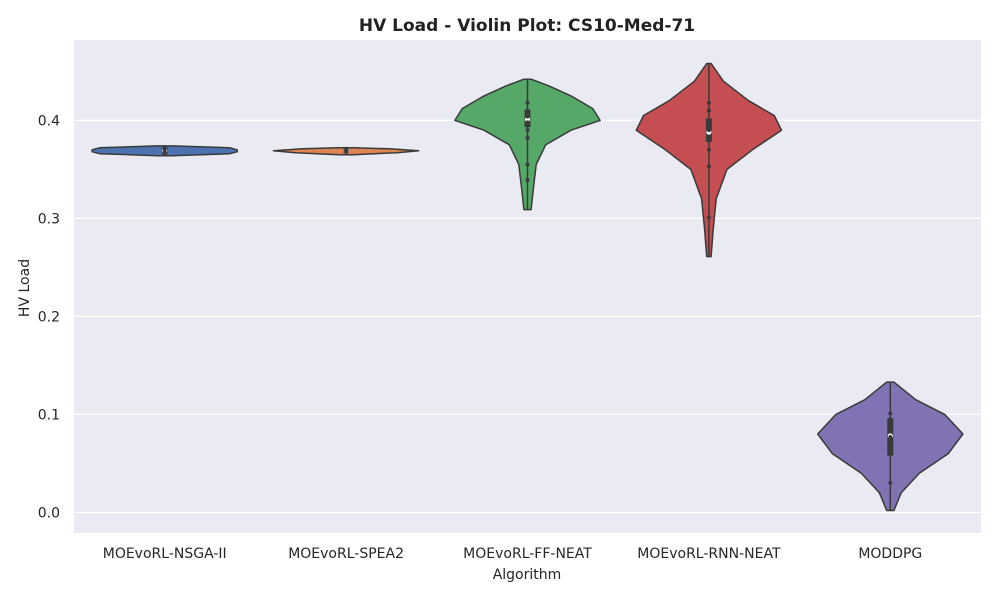 The height and width of the screenshot is (600, 1000). What do you see at coordinates (165, 554) in the screenshot?
I see `x-tick-label: MOEvoRL-NSGA-II` at bounding box center [165, 554].